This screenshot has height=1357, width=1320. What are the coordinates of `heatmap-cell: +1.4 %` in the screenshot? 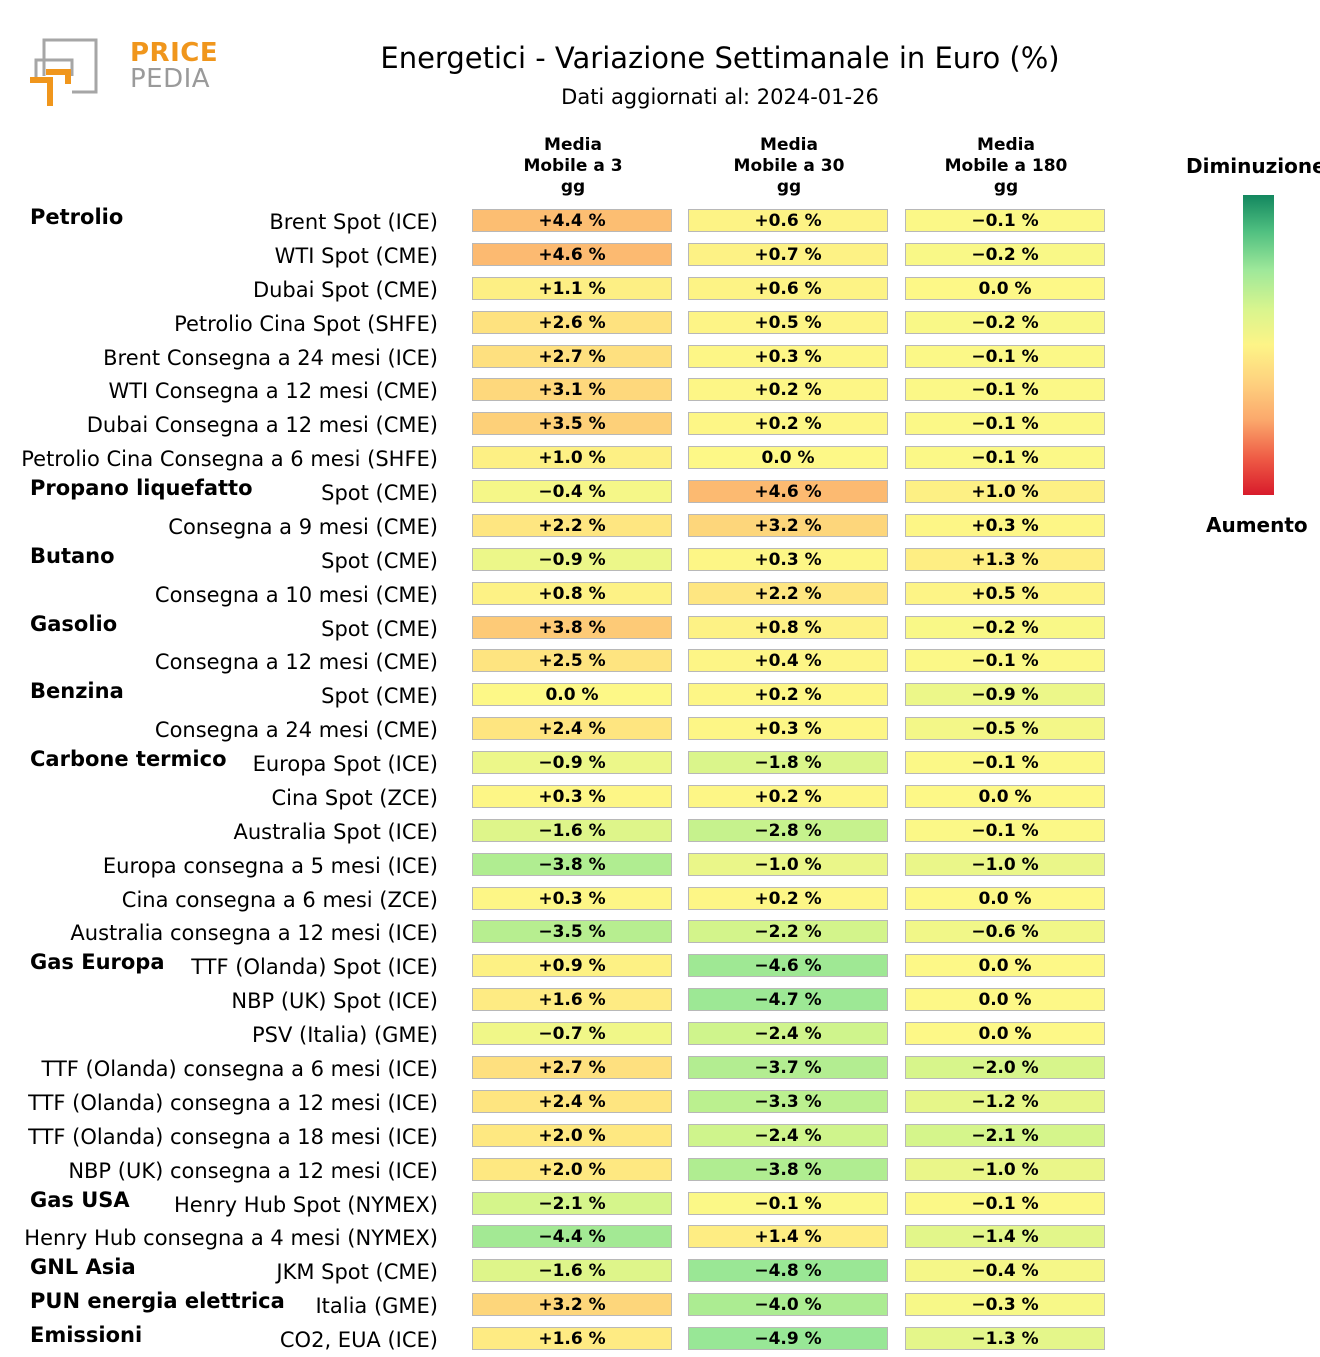 It's located at (788, 1237).